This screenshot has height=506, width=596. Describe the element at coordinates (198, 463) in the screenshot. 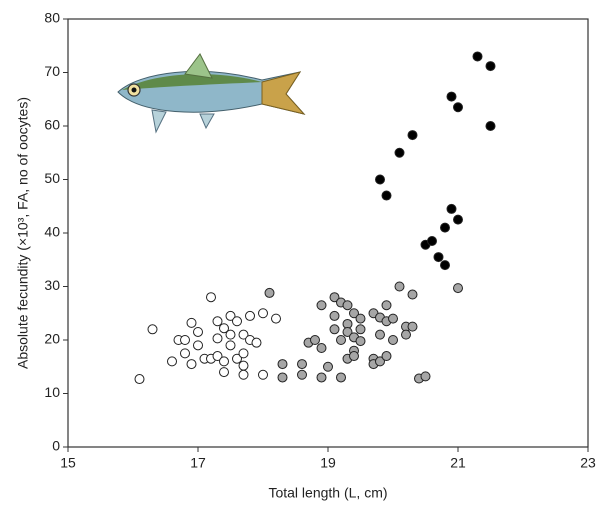

I see `x-tick-label: 17` at that location.